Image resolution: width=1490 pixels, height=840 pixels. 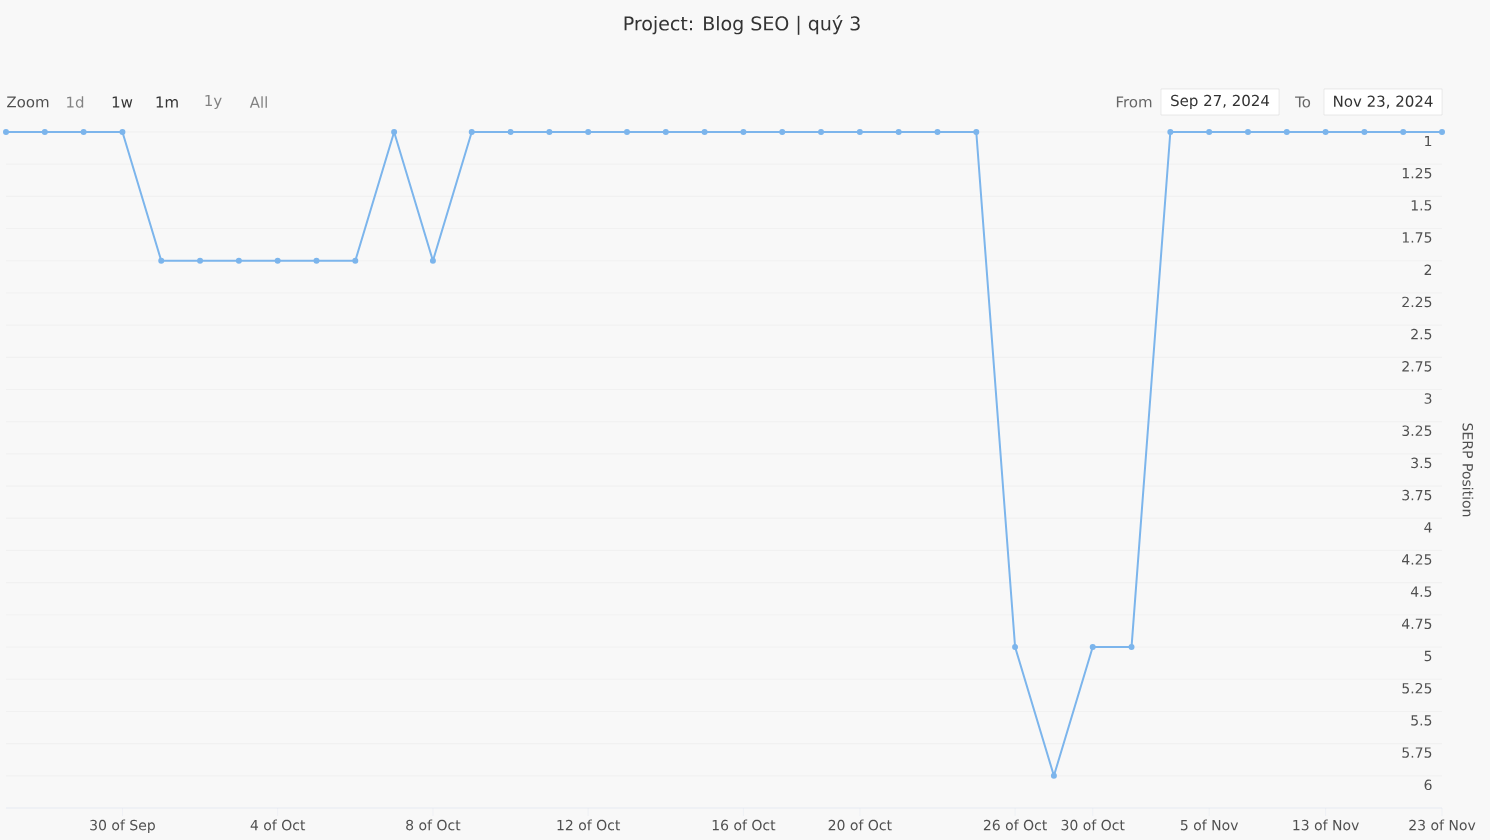 What do you see at coordinates (1417, 302) in the screenshot?
I see `y-tick-label: 2.25` at bounding box center [1417, 302].